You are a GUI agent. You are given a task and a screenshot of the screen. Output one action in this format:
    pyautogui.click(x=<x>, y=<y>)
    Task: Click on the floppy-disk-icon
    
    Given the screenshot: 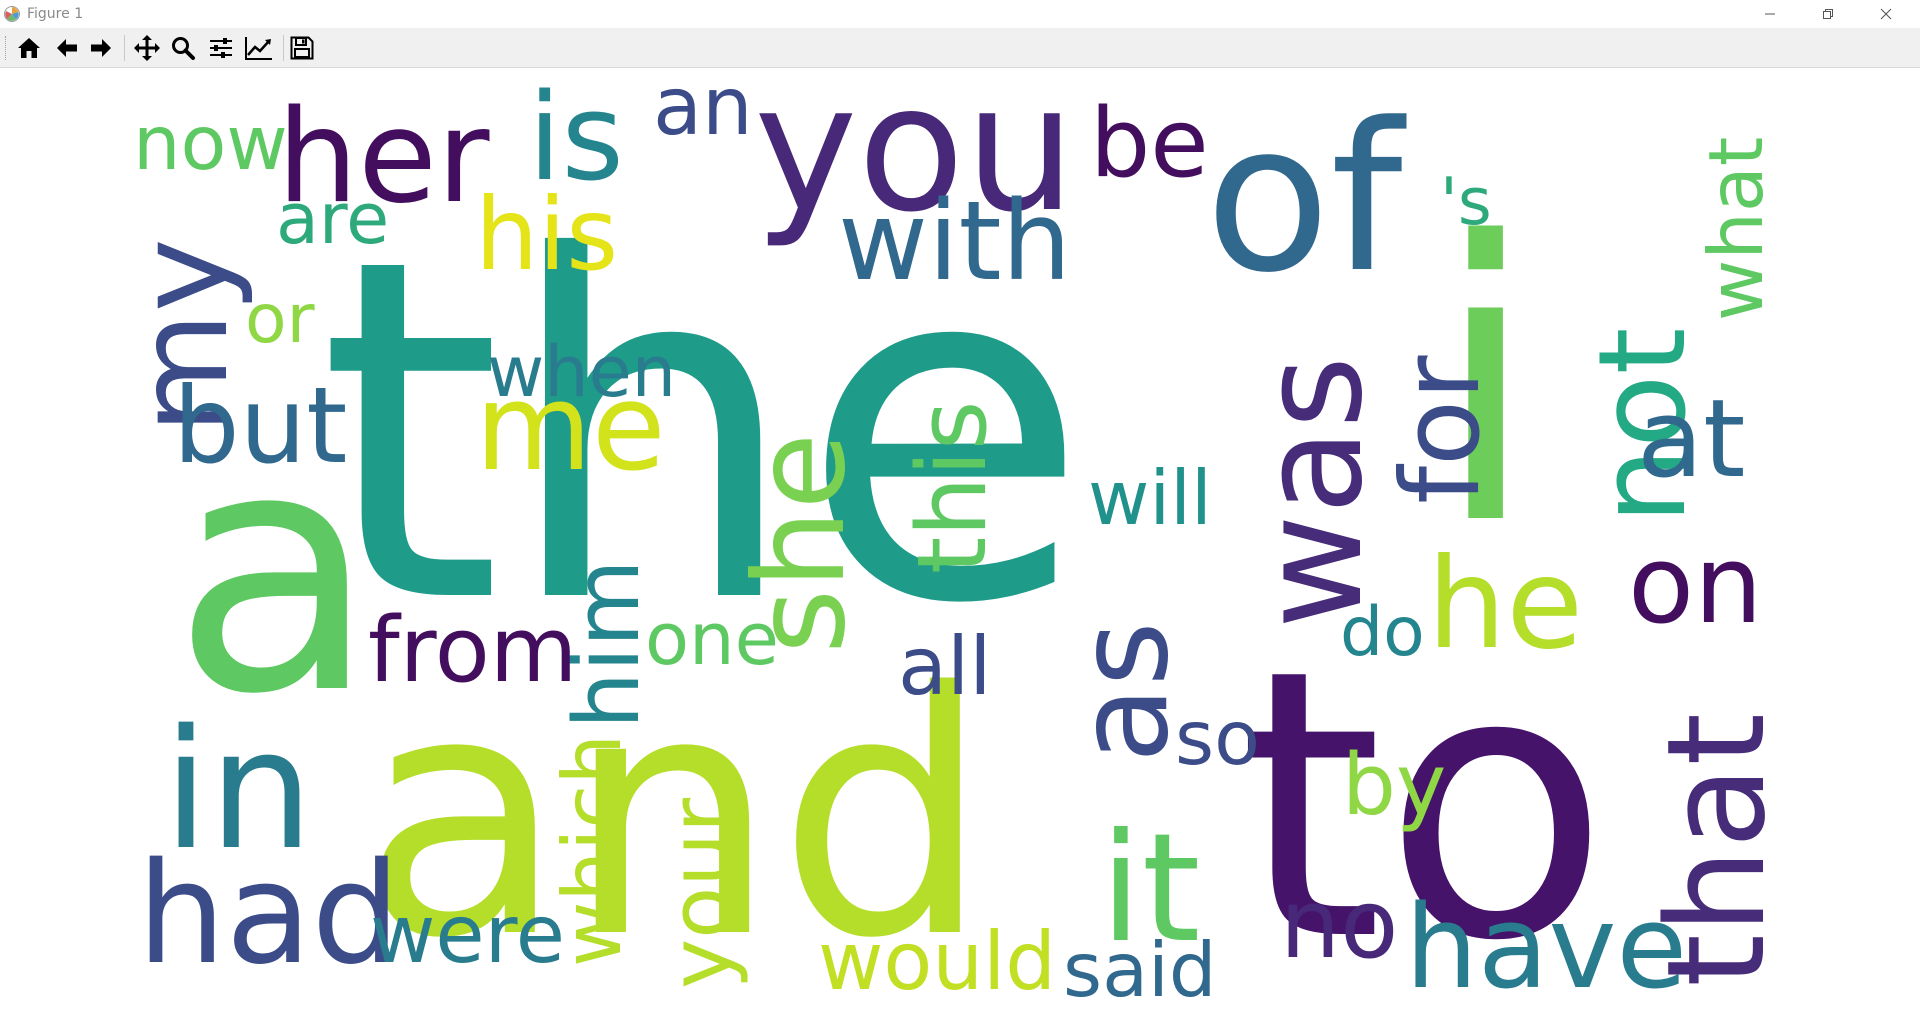 What is the action you would take?
    pyautogui.click(x=302, y=48)
    